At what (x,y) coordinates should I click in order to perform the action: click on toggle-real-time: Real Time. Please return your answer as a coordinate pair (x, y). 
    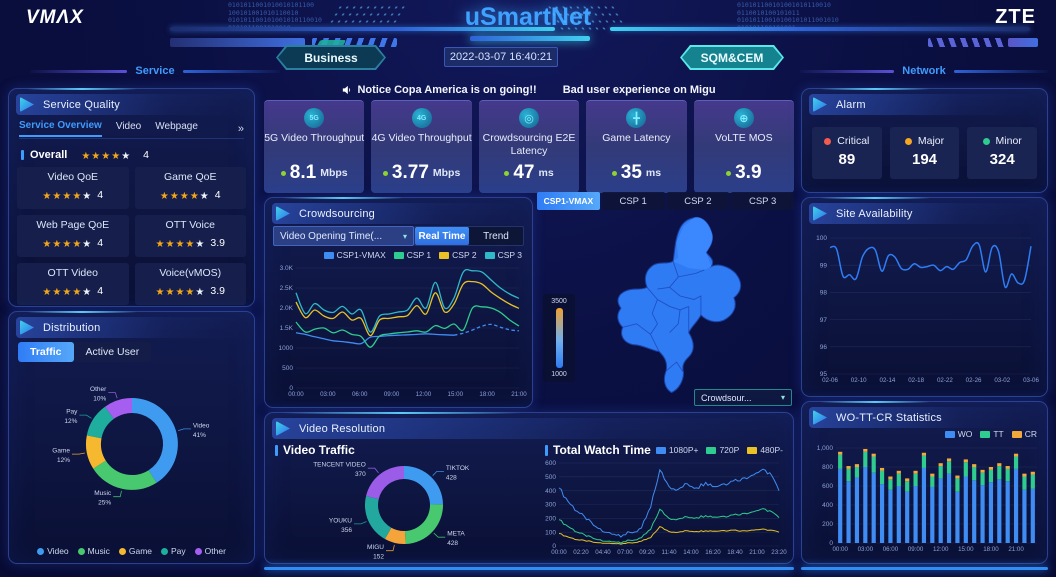
    Looking at the image, I should click on (441, 236).